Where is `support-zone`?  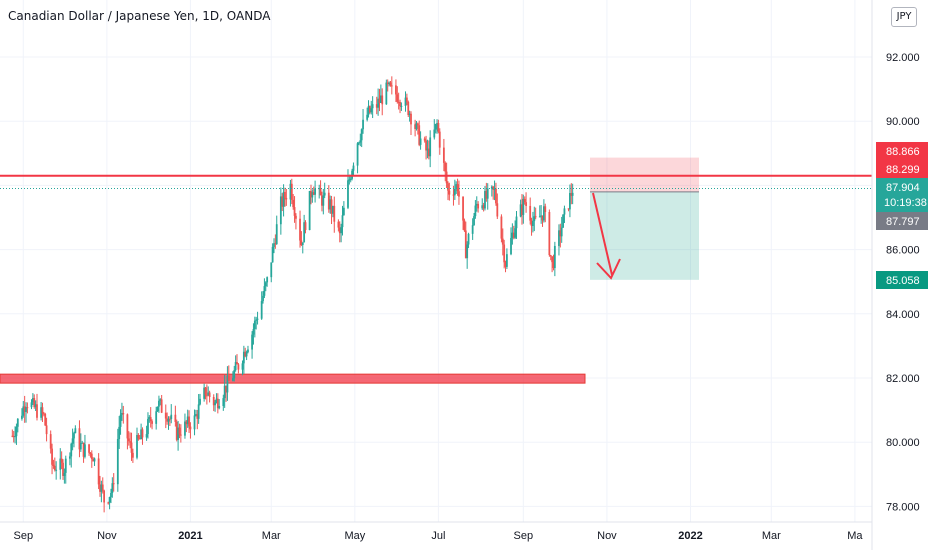 support-zone is located at coordinates (293, 378).